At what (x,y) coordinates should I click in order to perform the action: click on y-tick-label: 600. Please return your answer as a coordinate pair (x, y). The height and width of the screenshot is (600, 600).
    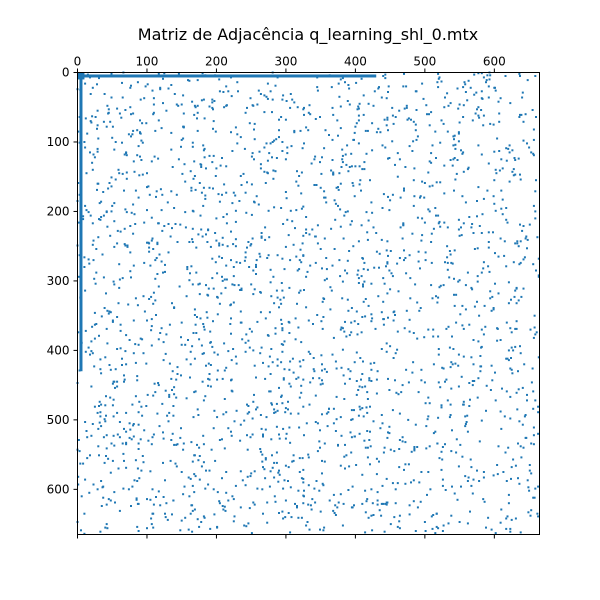
    Looking at the image, I should click on (58, 489).